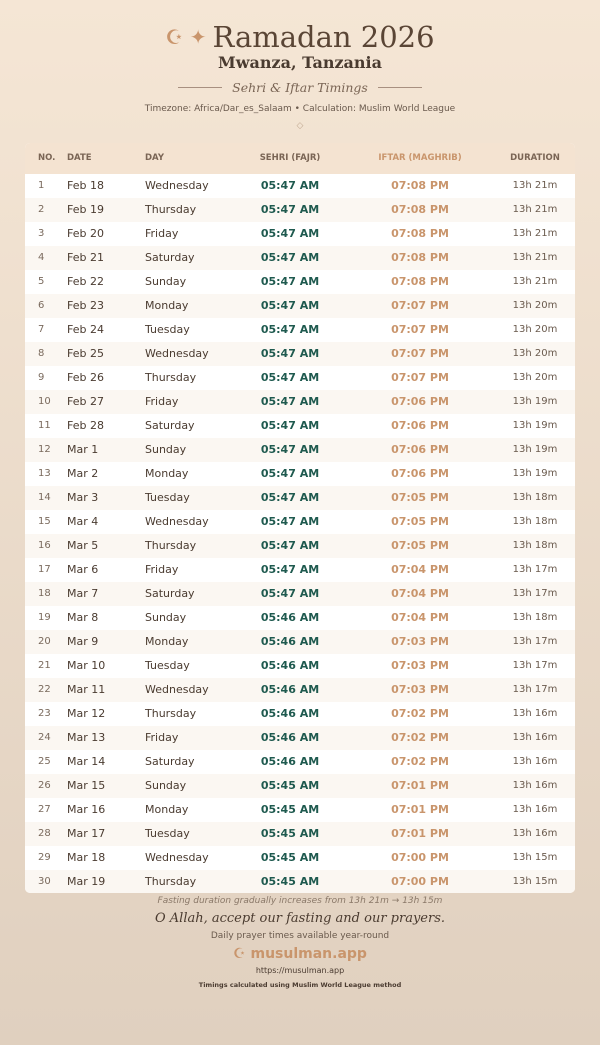 The image size is (600, 1045). I want to click on row-number: 22, so click(44, 689).